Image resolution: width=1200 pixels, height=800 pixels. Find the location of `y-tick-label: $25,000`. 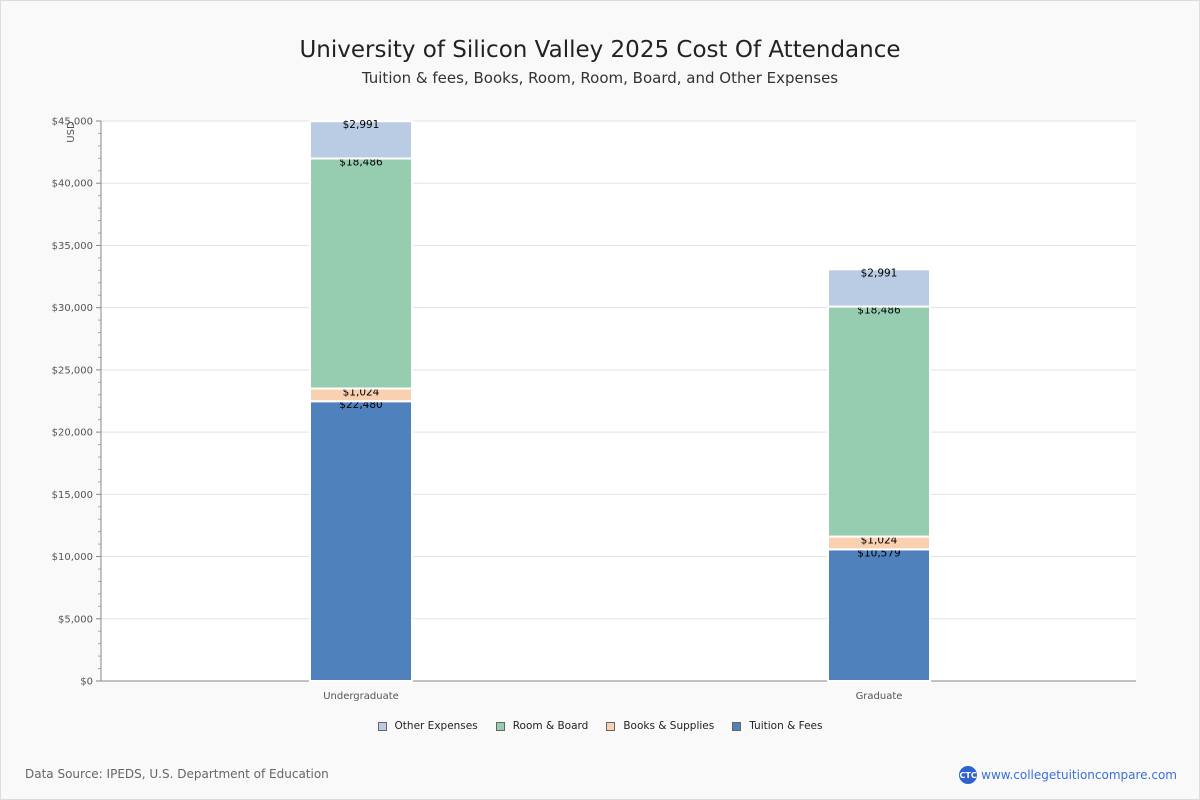

y-tick-label: $25,000 is located at coordinates (72, 370).